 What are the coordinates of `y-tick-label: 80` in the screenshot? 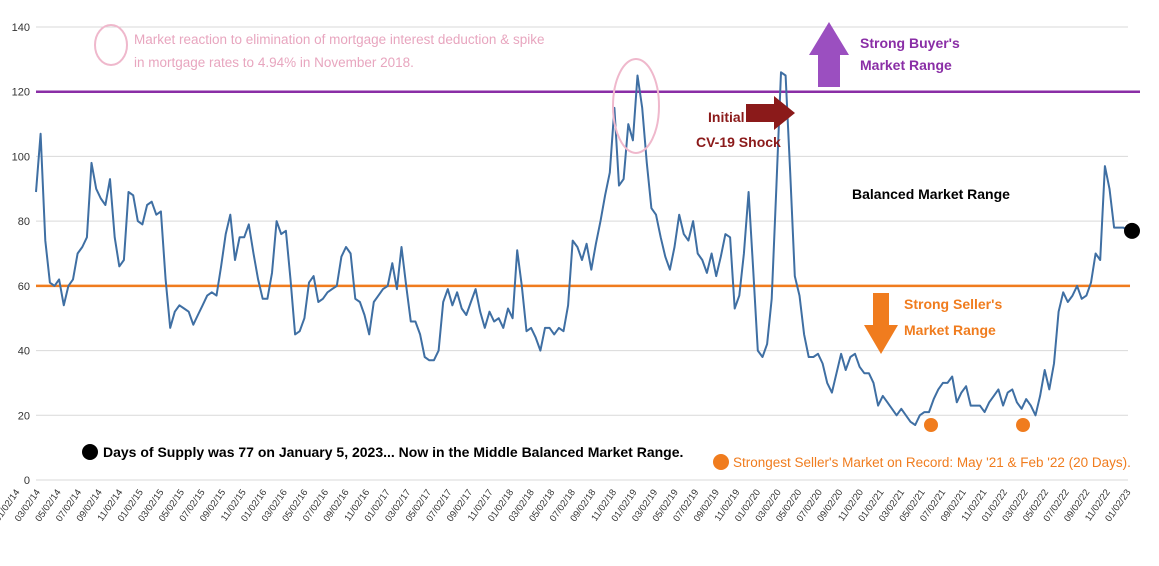 It's located at (24, 222).